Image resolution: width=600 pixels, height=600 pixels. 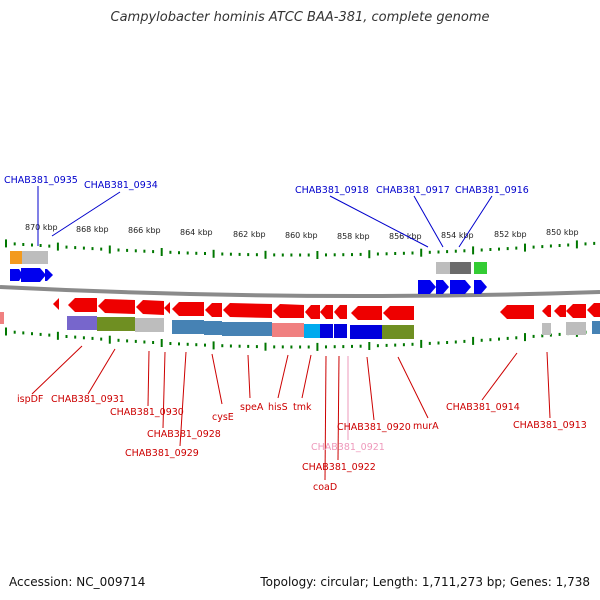 I want to click on gene-label: CHAB381_0928, so click(x=184, y=434).